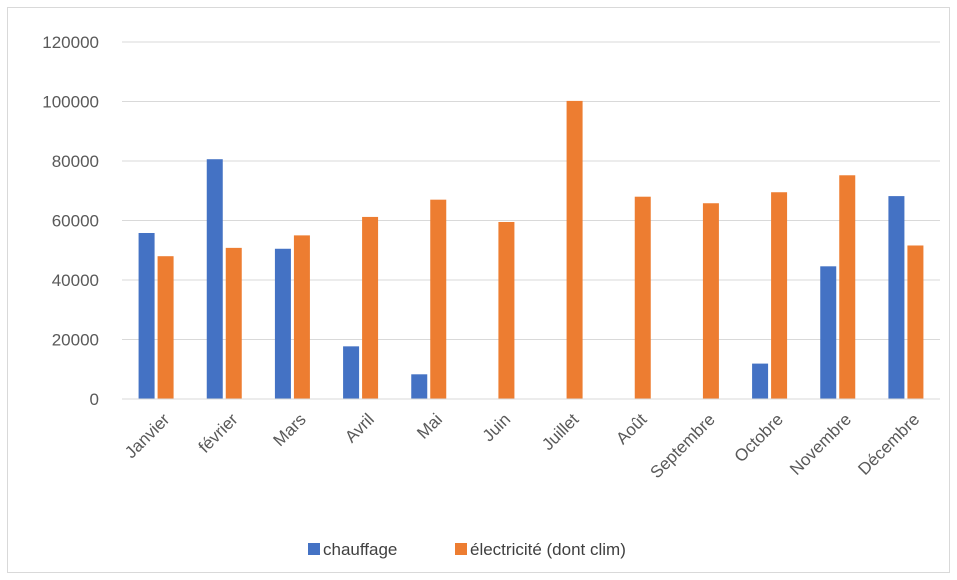  Describe the element at coordinates (314, 549) in the screenshot. I see `legend-swatch-chauffage` at that location.